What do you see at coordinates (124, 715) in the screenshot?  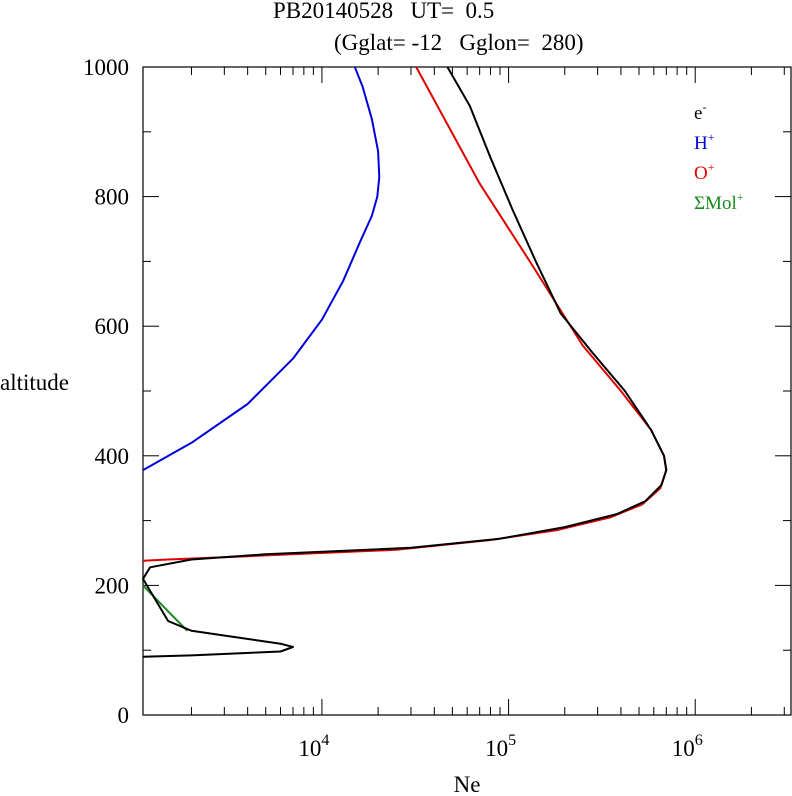 I see `y-tick-label: 0` at bounding box center [124, 715].